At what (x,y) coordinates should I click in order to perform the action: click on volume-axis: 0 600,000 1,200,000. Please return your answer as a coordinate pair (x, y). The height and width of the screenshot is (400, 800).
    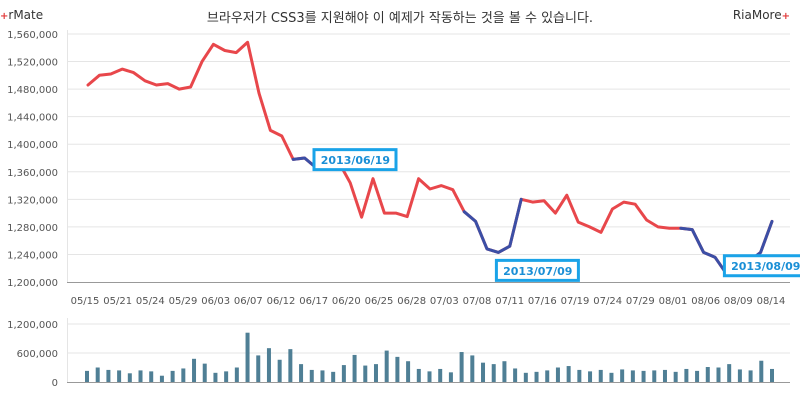
    Looking at the image, I should click on (32, 354).